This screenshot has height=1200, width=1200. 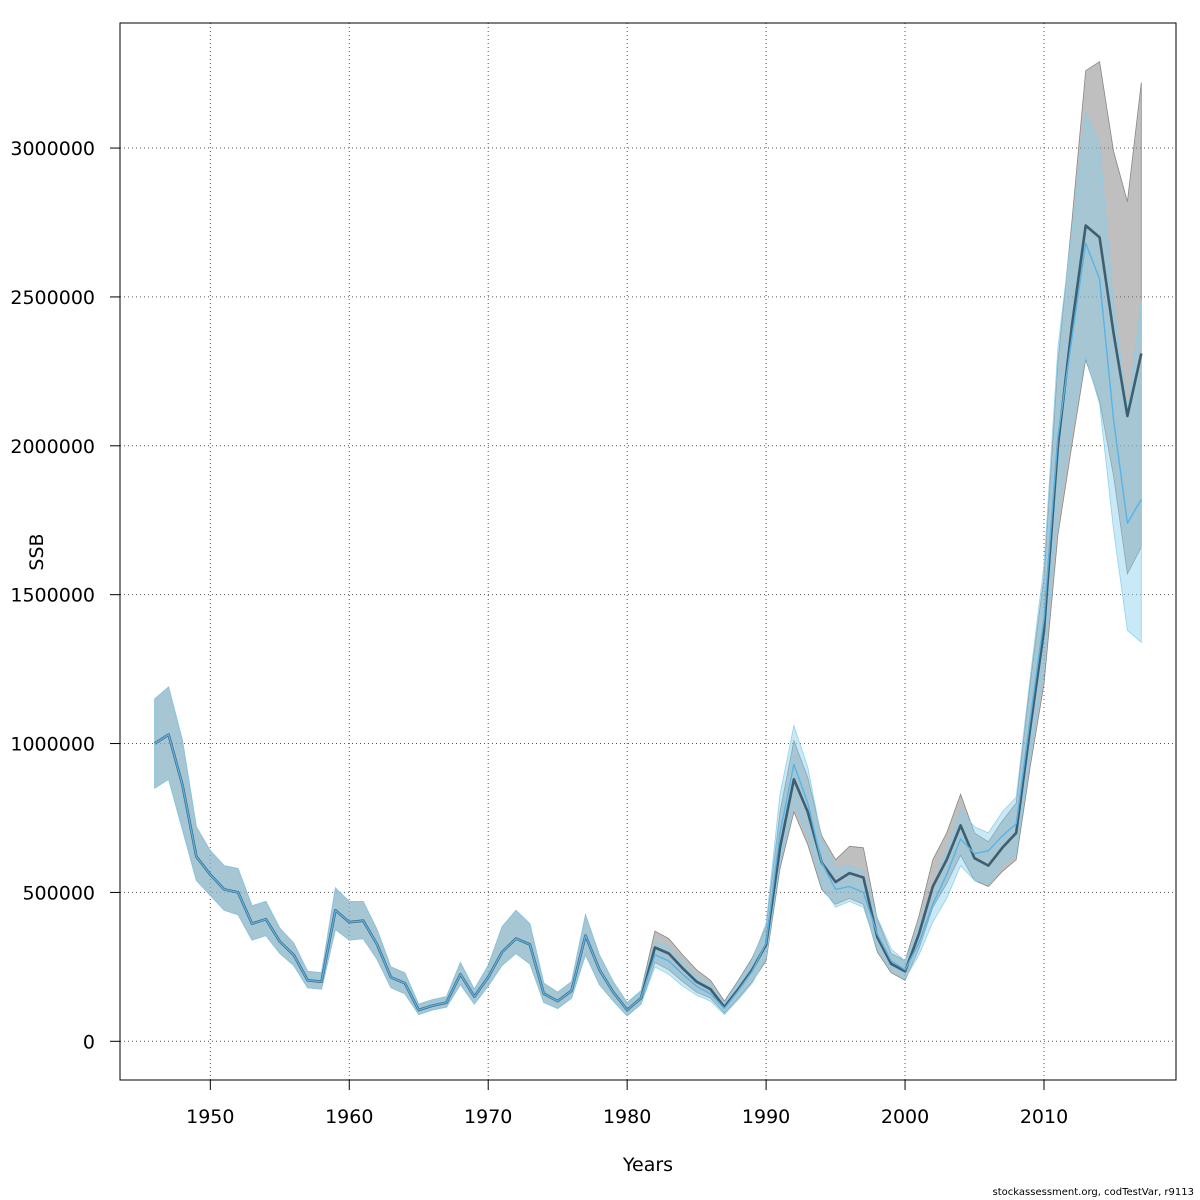 What do you see at coordinates (52, 745) in the screenshot?
I see `y-tick-label-2: 1000000` at bounding box center [52, 745].